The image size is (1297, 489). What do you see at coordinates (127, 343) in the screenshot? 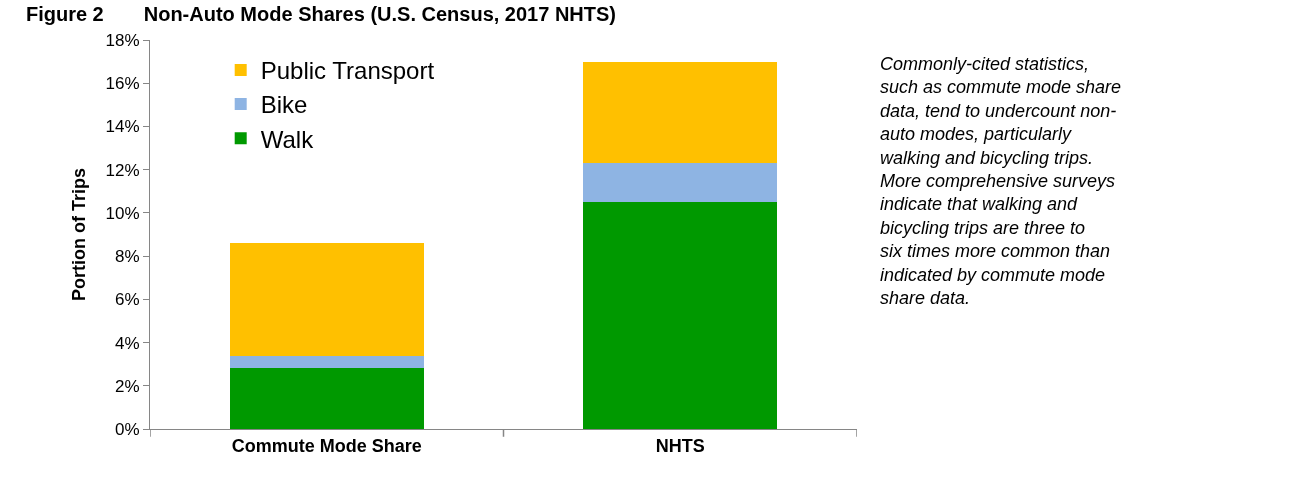
I see `y-tick-label: 4%` at bounding box center [127, 343].